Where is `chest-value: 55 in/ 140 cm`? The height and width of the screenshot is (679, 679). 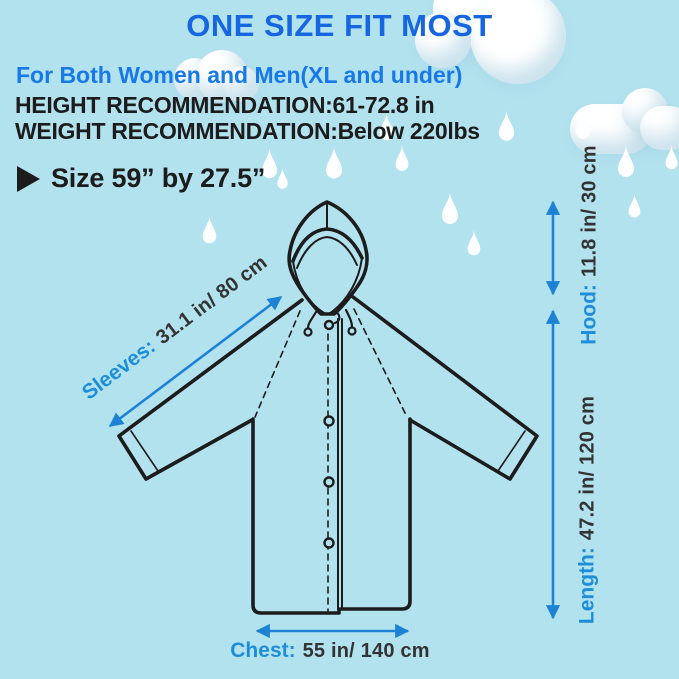 chest-value: 55 in/ 140 cm is located at coordinates (366, 651).